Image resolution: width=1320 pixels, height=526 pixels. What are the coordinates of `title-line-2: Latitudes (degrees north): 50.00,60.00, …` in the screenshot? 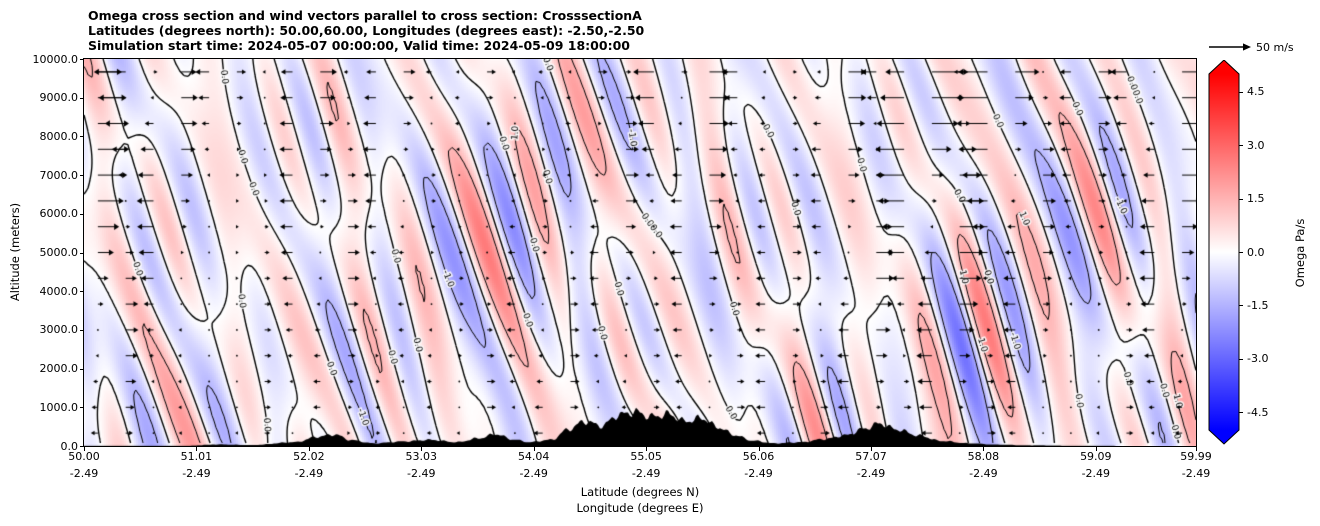 It's located at (366, 30).